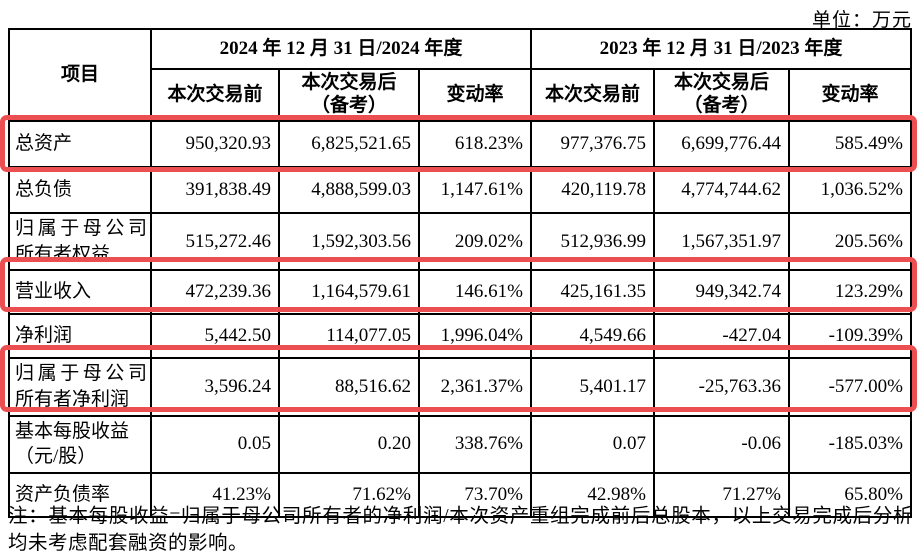 The height and width of the screenshot is (558, 920). What do you see at coordinates (475, 190) in the screenshot?
I see `cell-value: 1,147.61%` at bounding box center [475, 190].